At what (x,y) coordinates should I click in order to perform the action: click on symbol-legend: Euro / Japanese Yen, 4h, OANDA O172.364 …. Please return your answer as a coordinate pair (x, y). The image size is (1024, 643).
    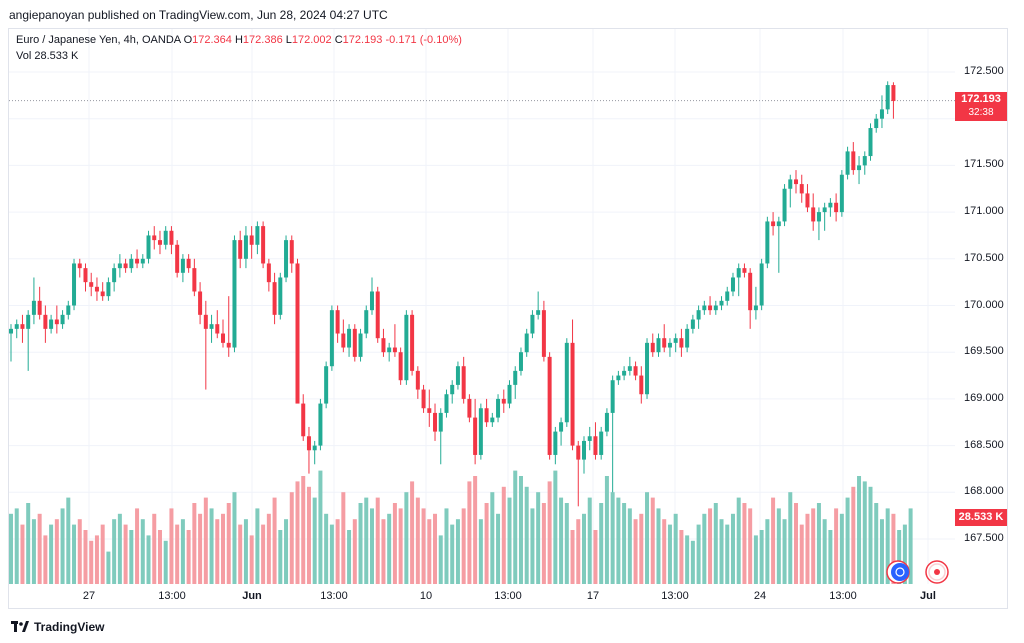
    Looking at the image, I should click on (239, 40).